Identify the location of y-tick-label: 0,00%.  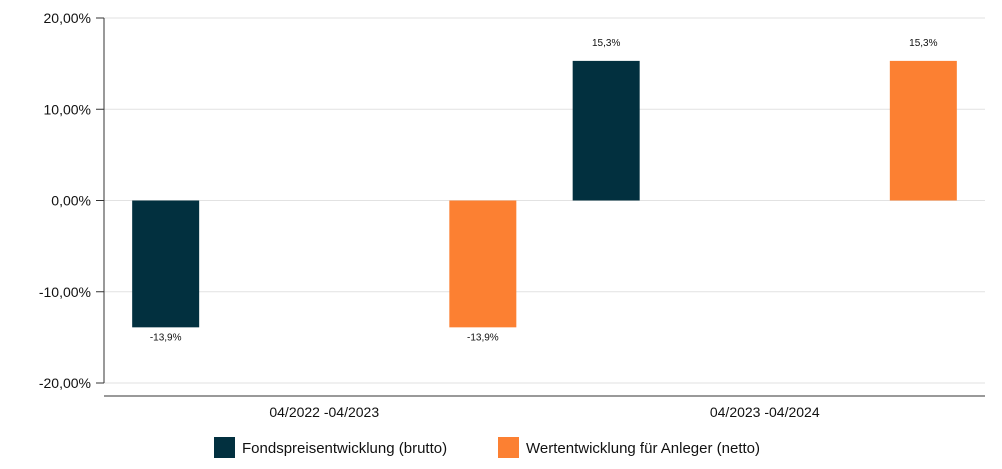
(71, 201).